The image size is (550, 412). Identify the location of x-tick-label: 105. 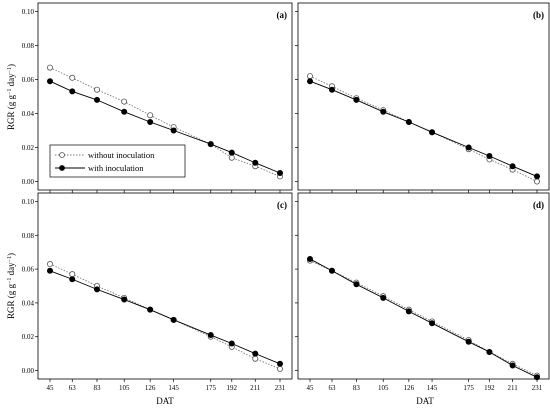
(124, 388).